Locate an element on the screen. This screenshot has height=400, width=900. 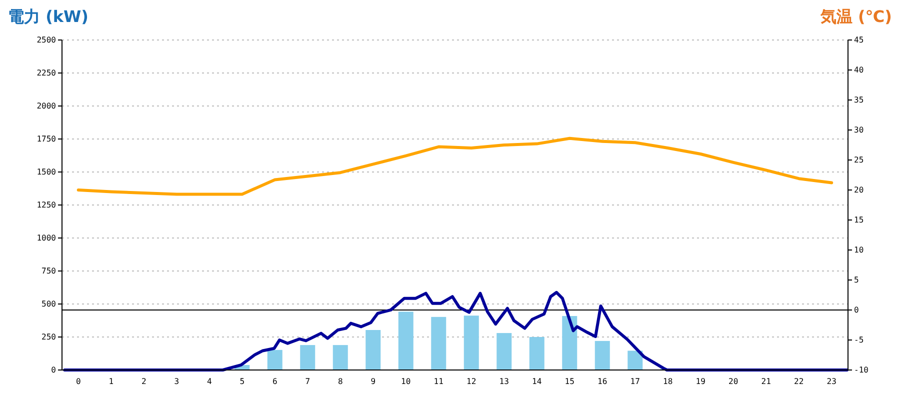
y-tick-label: 750 is located at coordinates (49, 271).